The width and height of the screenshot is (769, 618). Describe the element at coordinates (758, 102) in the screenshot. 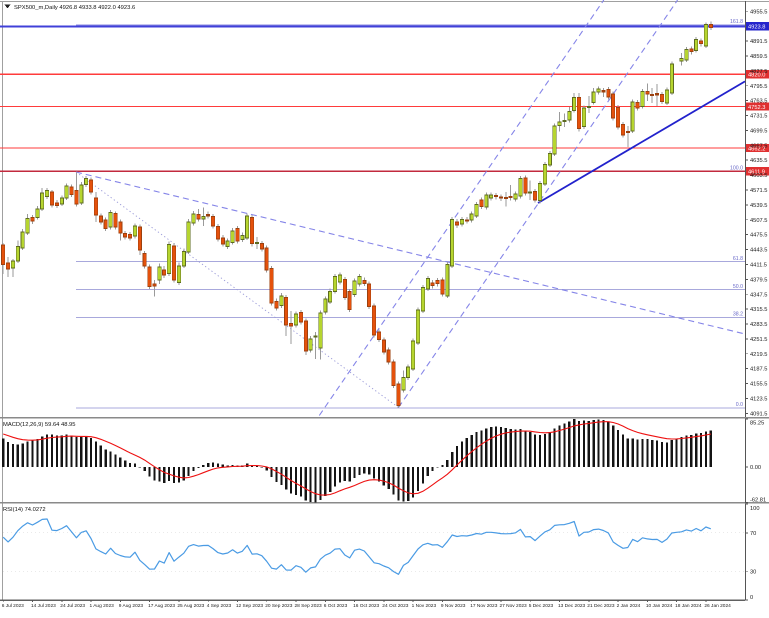

I see `svg-text: 4763.5` at that location.